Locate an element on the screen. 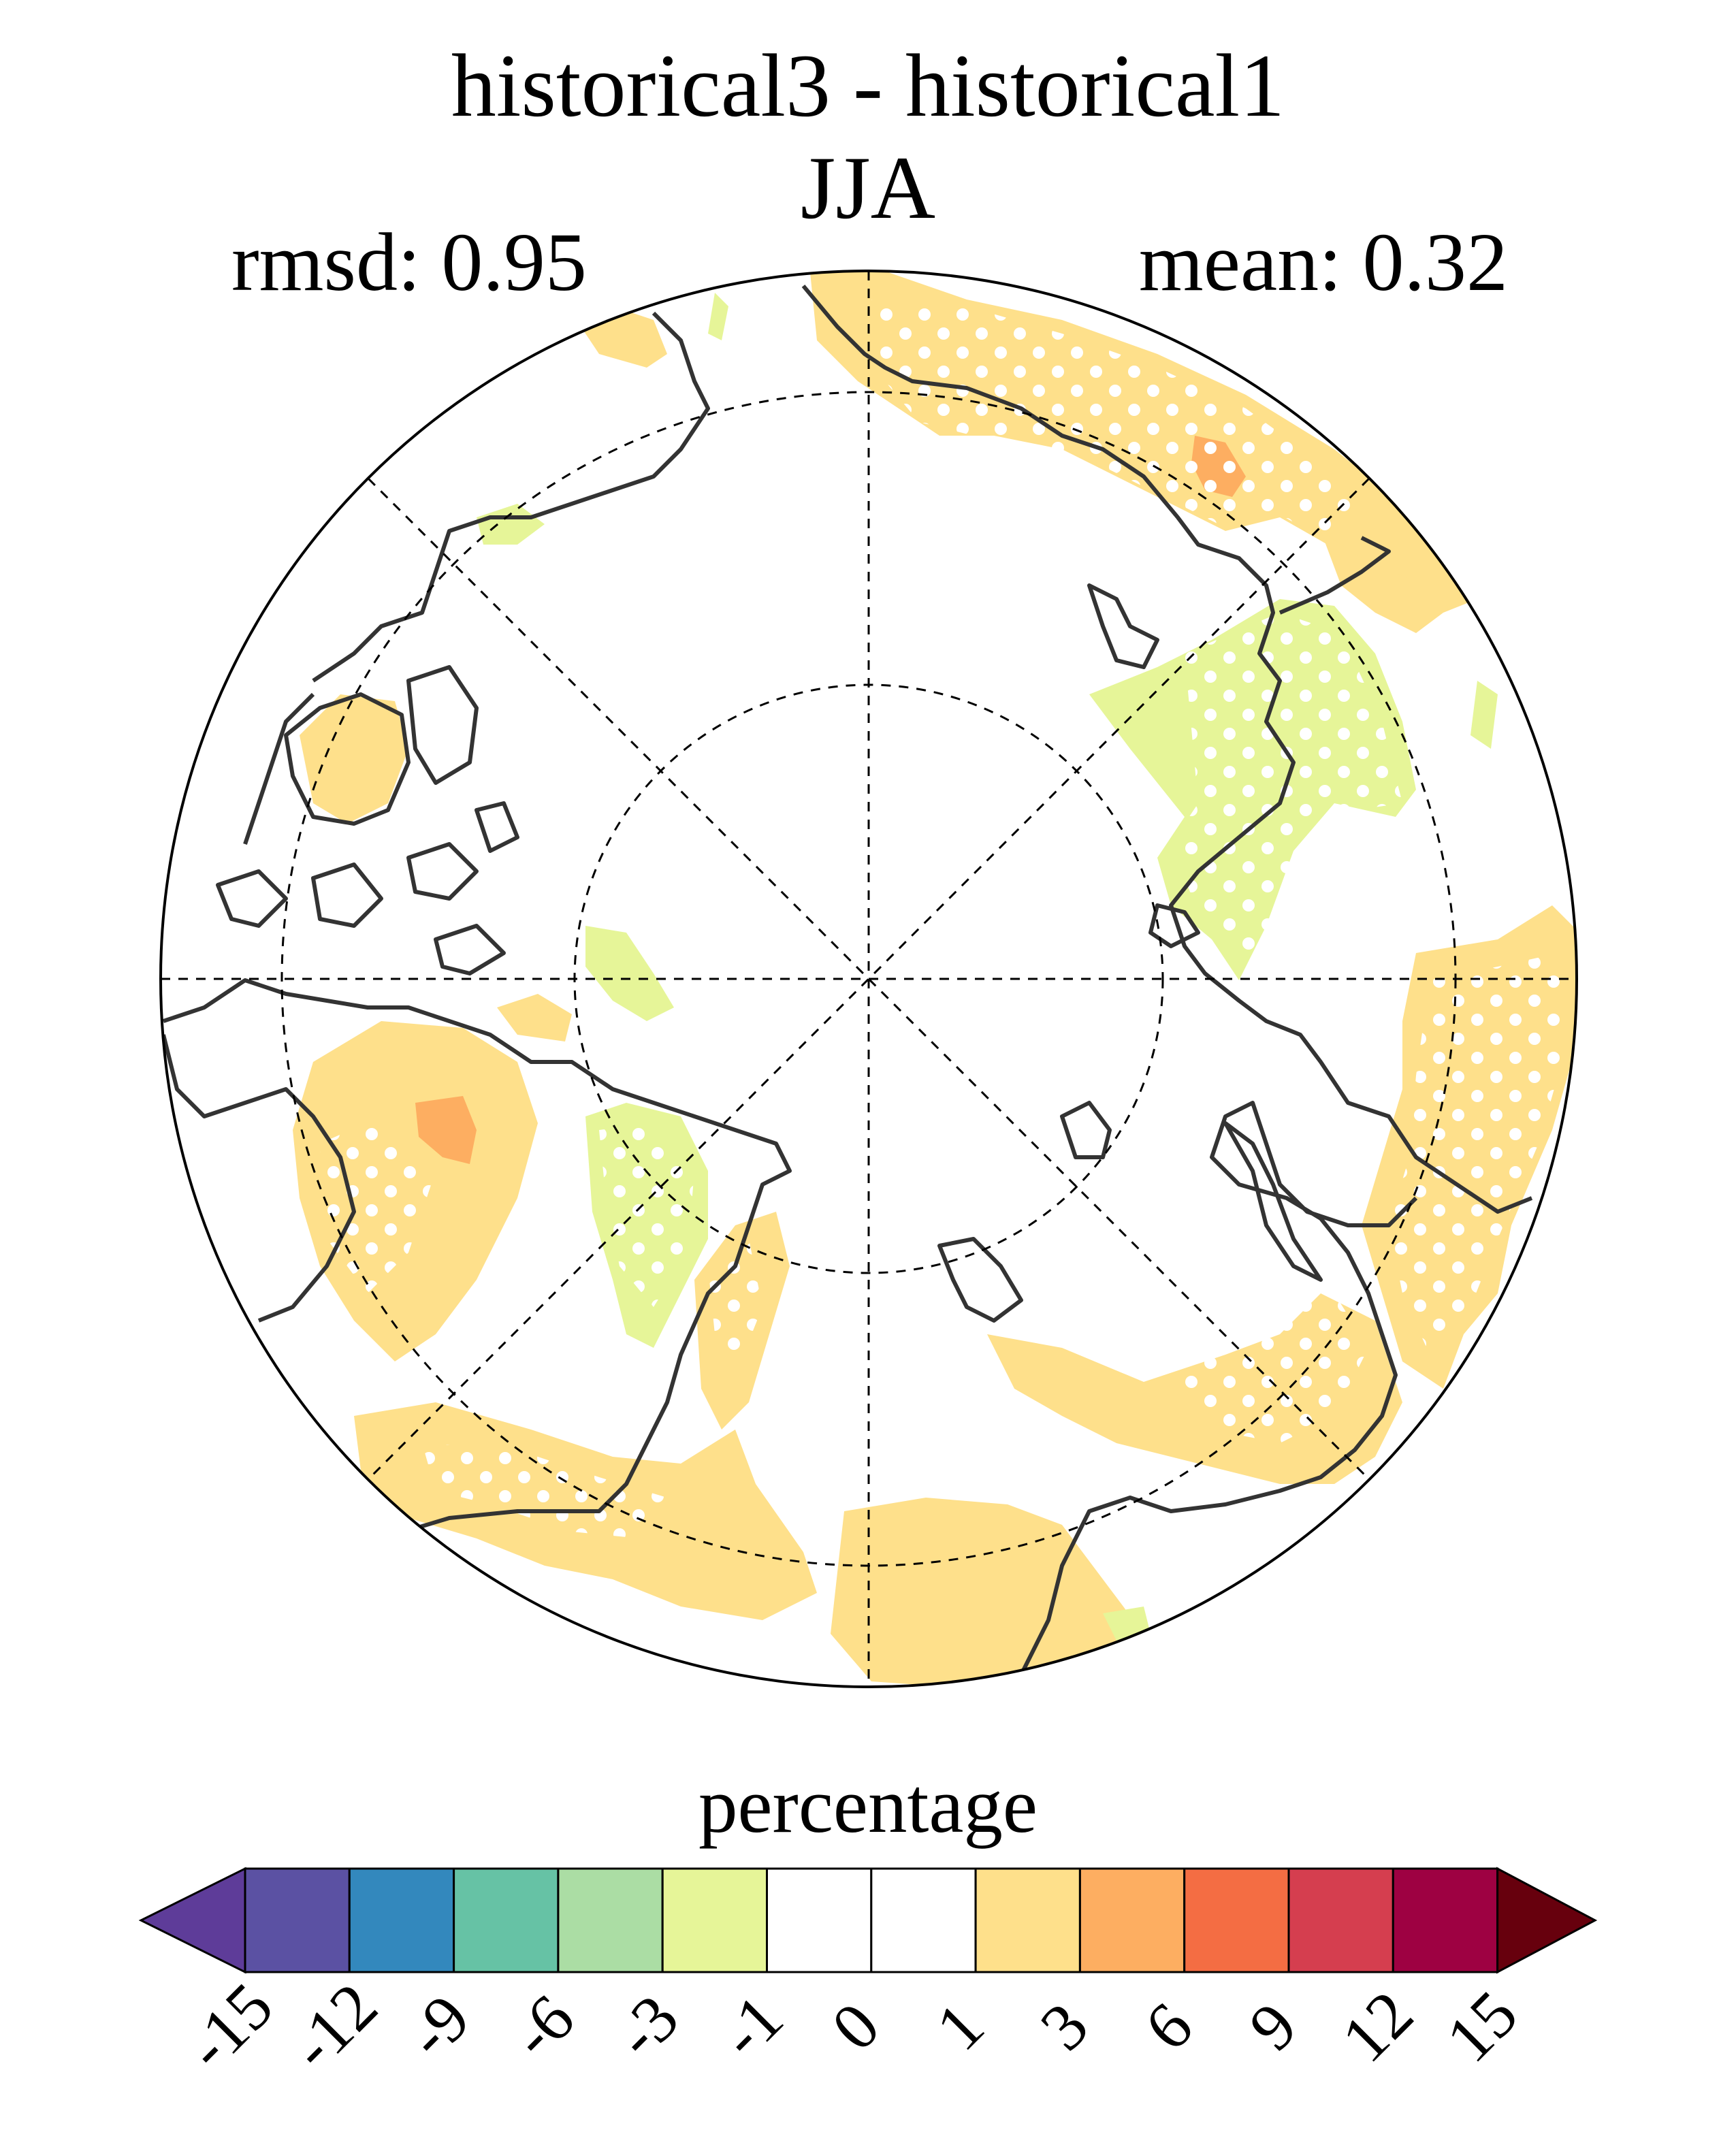 The image size is (1736, 2130). mean-label: mean: 0.32 is located at coordinates (1323, 262).